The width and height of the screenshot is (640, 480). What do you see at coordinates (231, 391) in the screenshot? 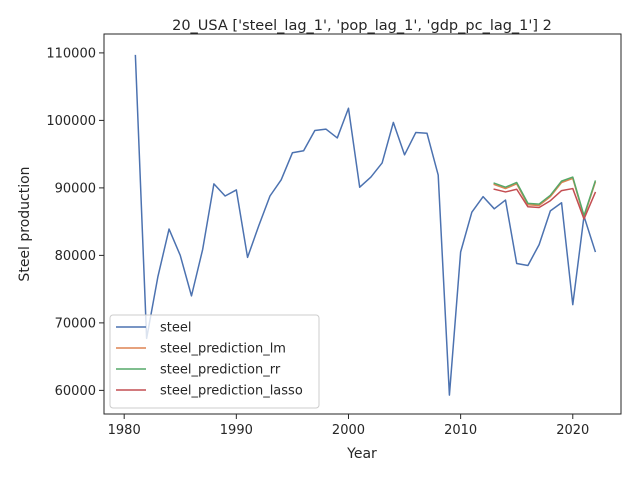
I see `legend-label-steel-prediction-lasso: steel_prediction_lasso` at bounding box center [231, 391].